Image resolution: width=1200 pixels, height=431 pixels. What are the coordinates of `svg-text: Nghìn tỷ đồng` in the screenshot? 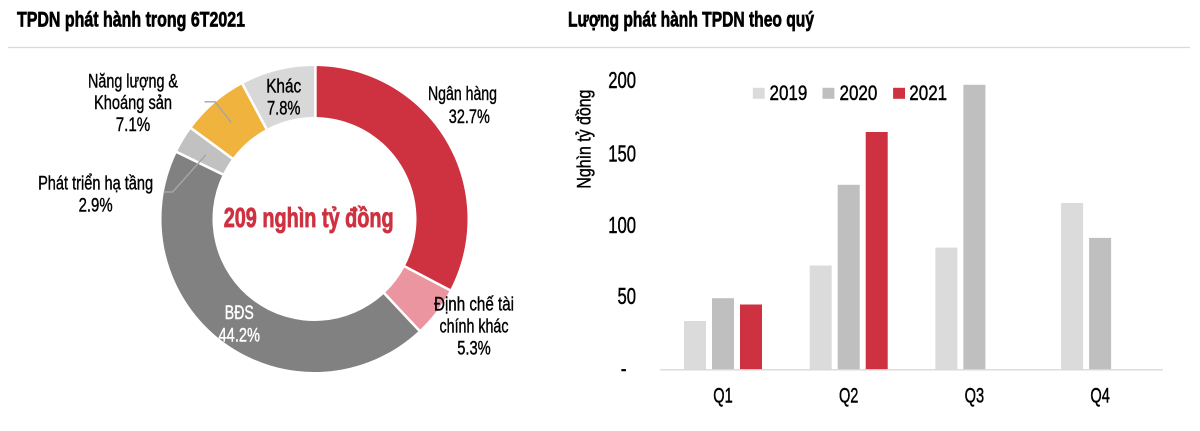 It's located at (585, 139).